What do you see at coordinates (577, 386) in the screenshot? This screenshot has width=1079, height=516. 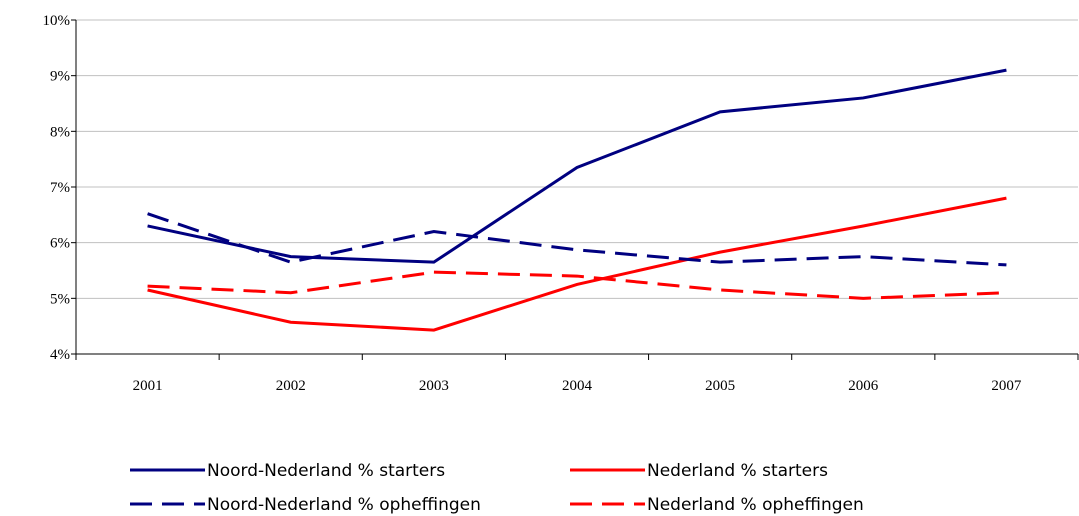 I see `x-tick-label: 2004` at bounding box center [577, 386].